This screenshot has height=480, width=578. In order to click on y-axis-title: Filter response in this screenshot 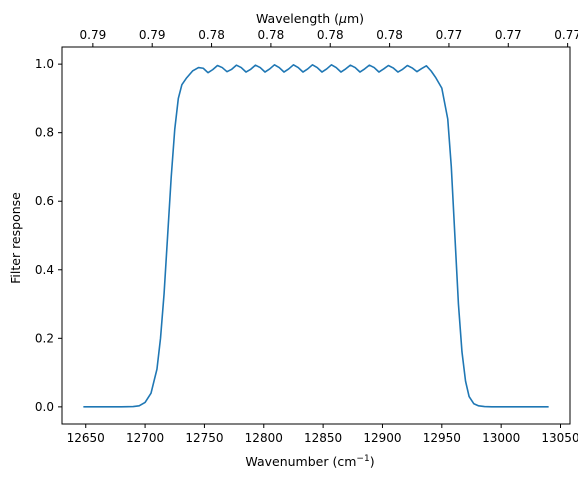, I will do `click(15, 238)`.